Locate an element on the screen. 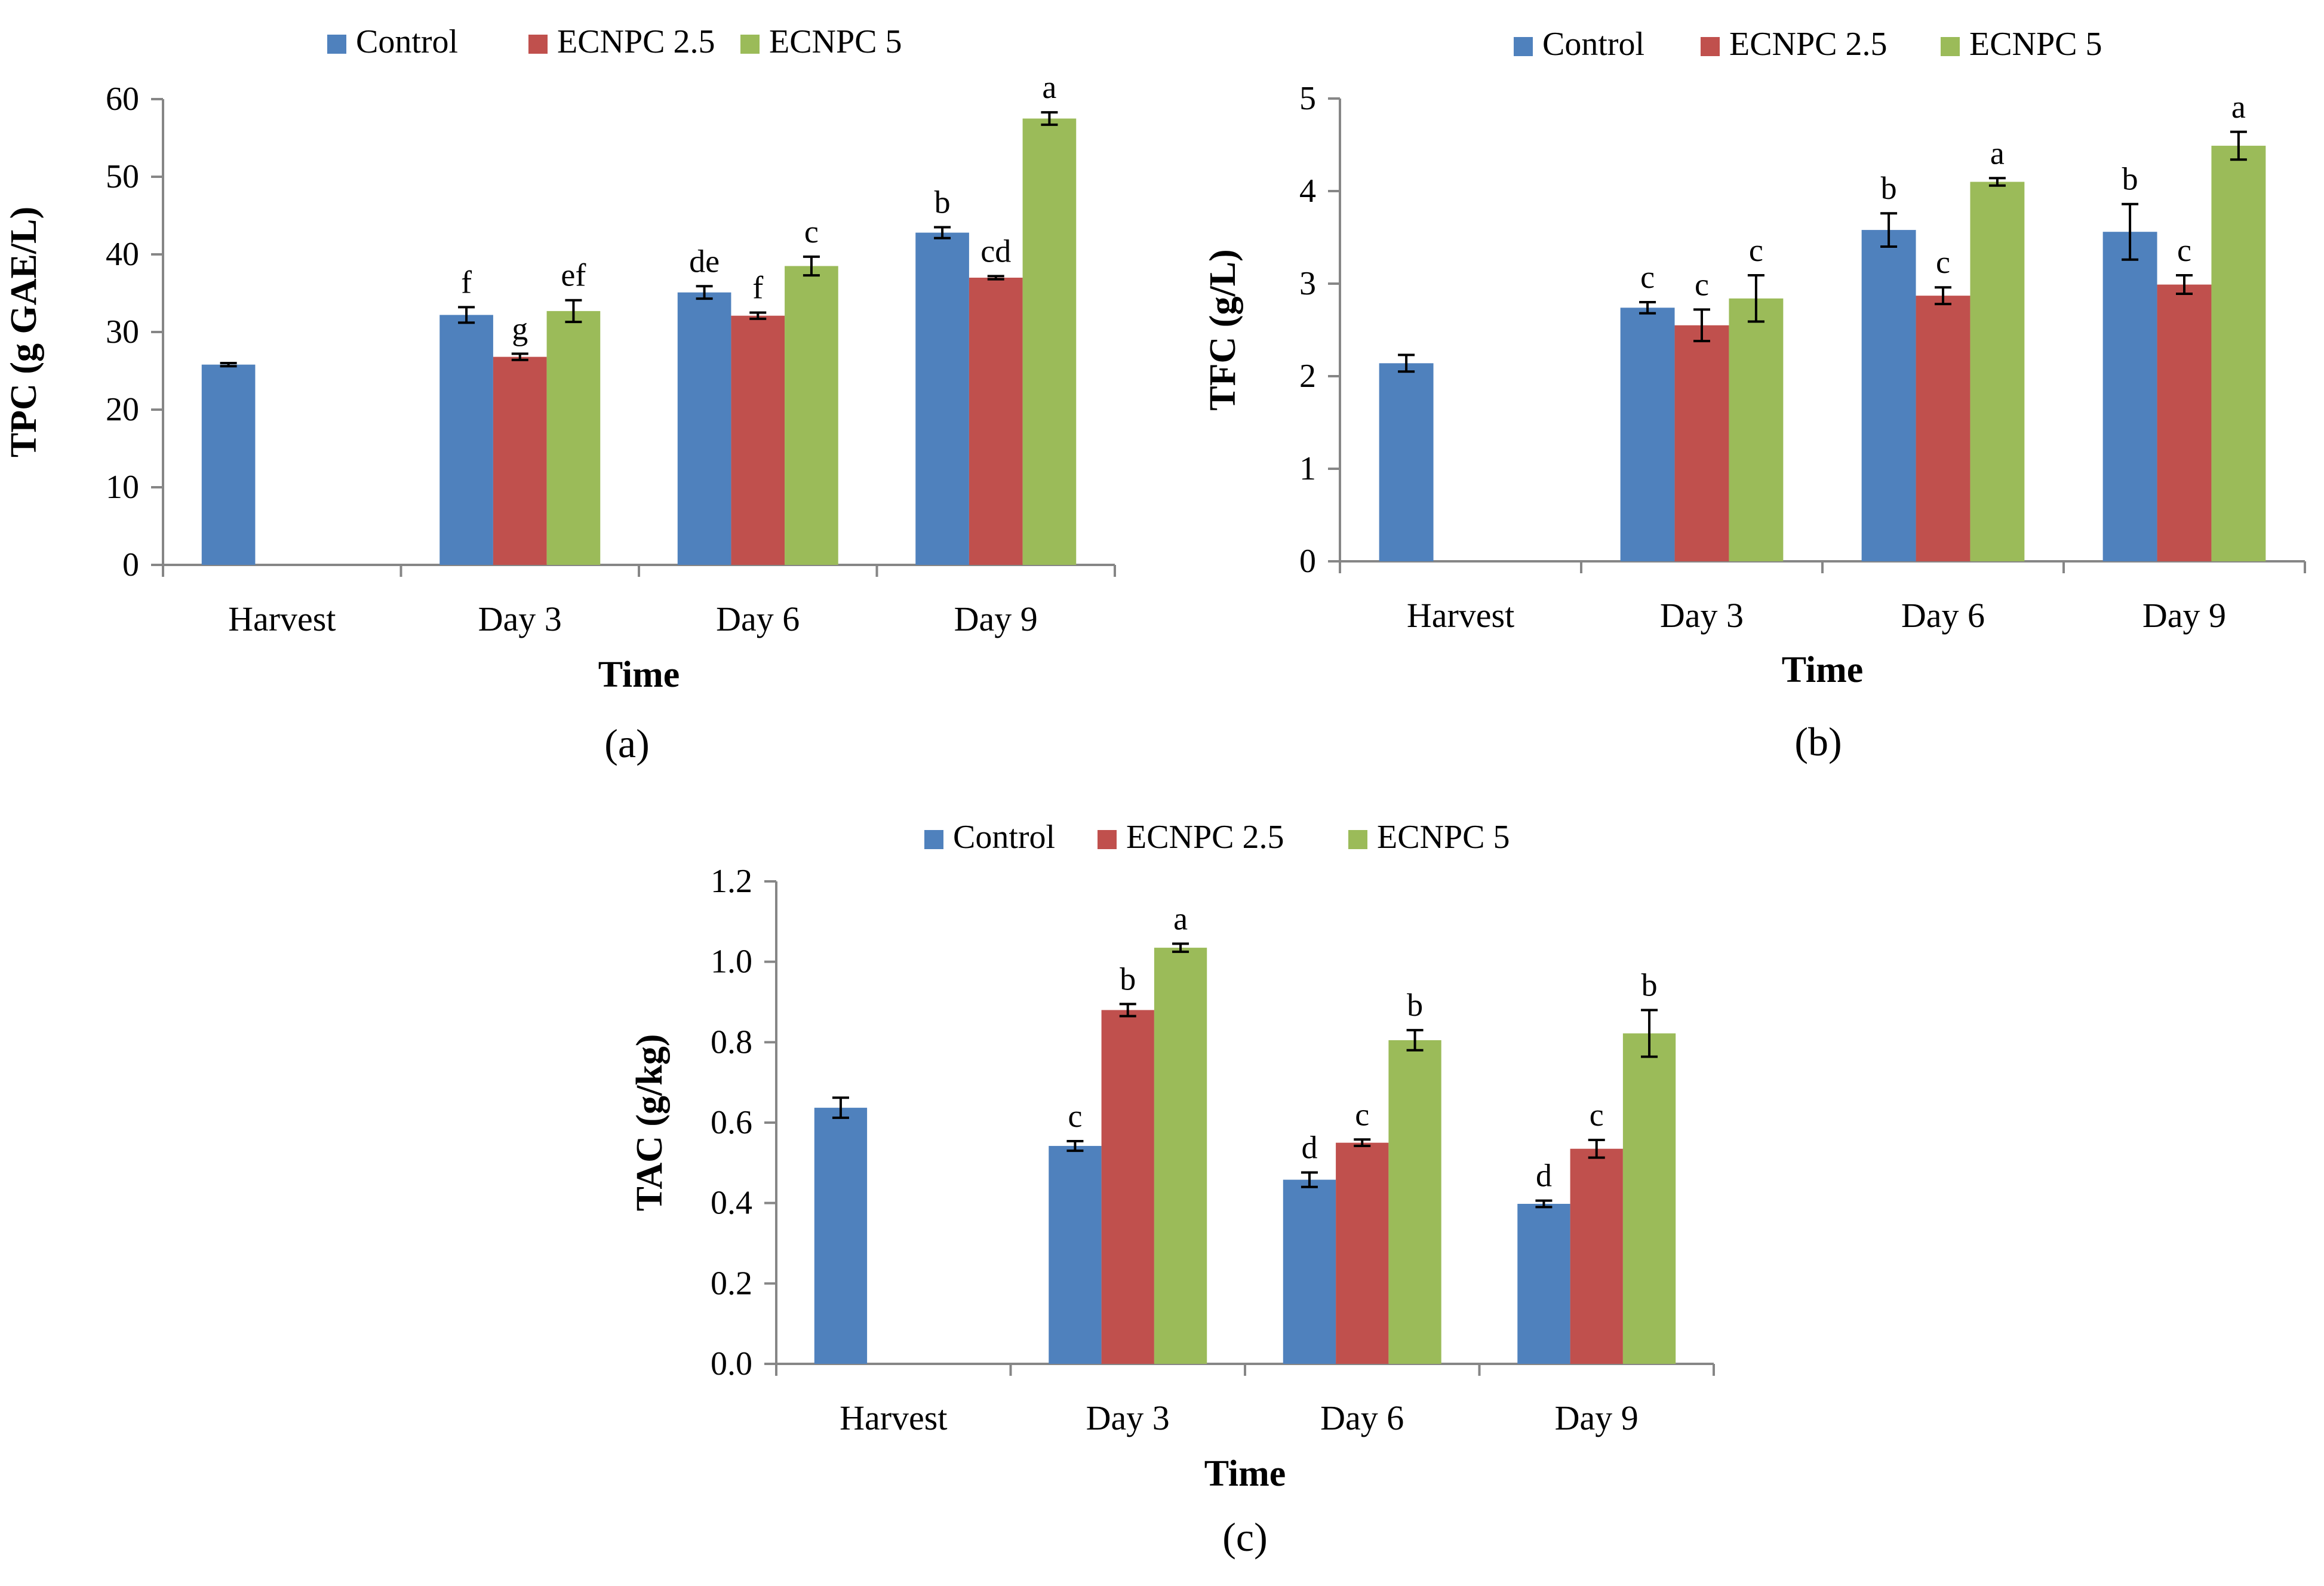 The image size is (2324, 1586). panel-label: (b) is located at coordinates (1818, 741).